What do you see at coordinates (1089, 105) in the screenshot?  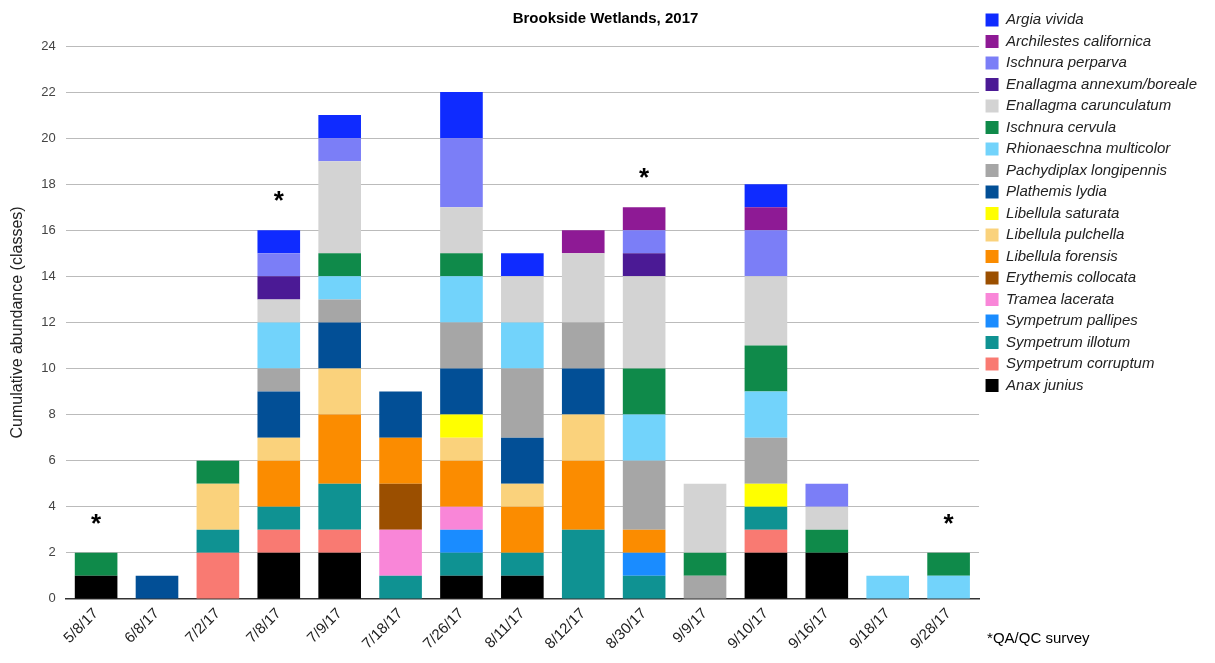 I see `legend-label: Enallagma carunculatum` at bounding box center [1089, 105].